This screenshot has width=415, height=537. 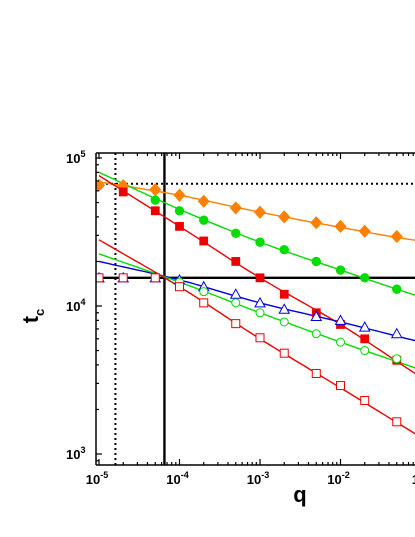 What do you see at coordinates (75, 157) in the screenshot?
I see `y-tick-label: 10⁵` at bounding box center [75, 157].